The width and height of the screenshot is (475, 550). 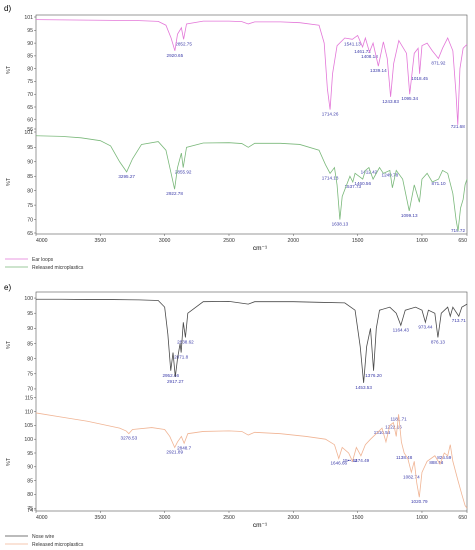 What do you see at coordinates (362, 51) in the screenshot?
I see `peak-label: 1461.72` at bounding box center [362, 51].